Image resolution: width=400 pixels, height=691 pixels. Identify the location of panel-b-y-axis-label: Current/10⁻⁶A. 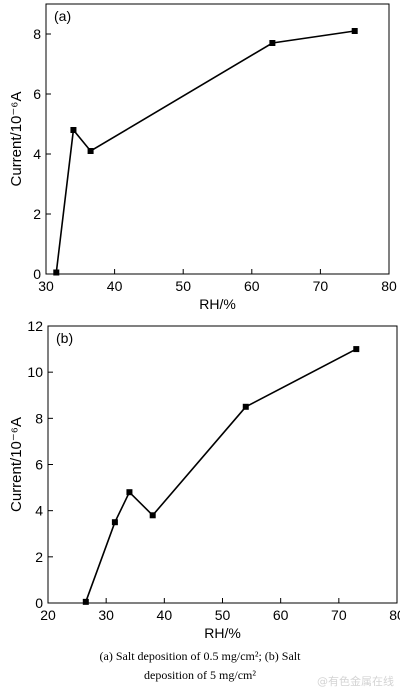
(16, 464).